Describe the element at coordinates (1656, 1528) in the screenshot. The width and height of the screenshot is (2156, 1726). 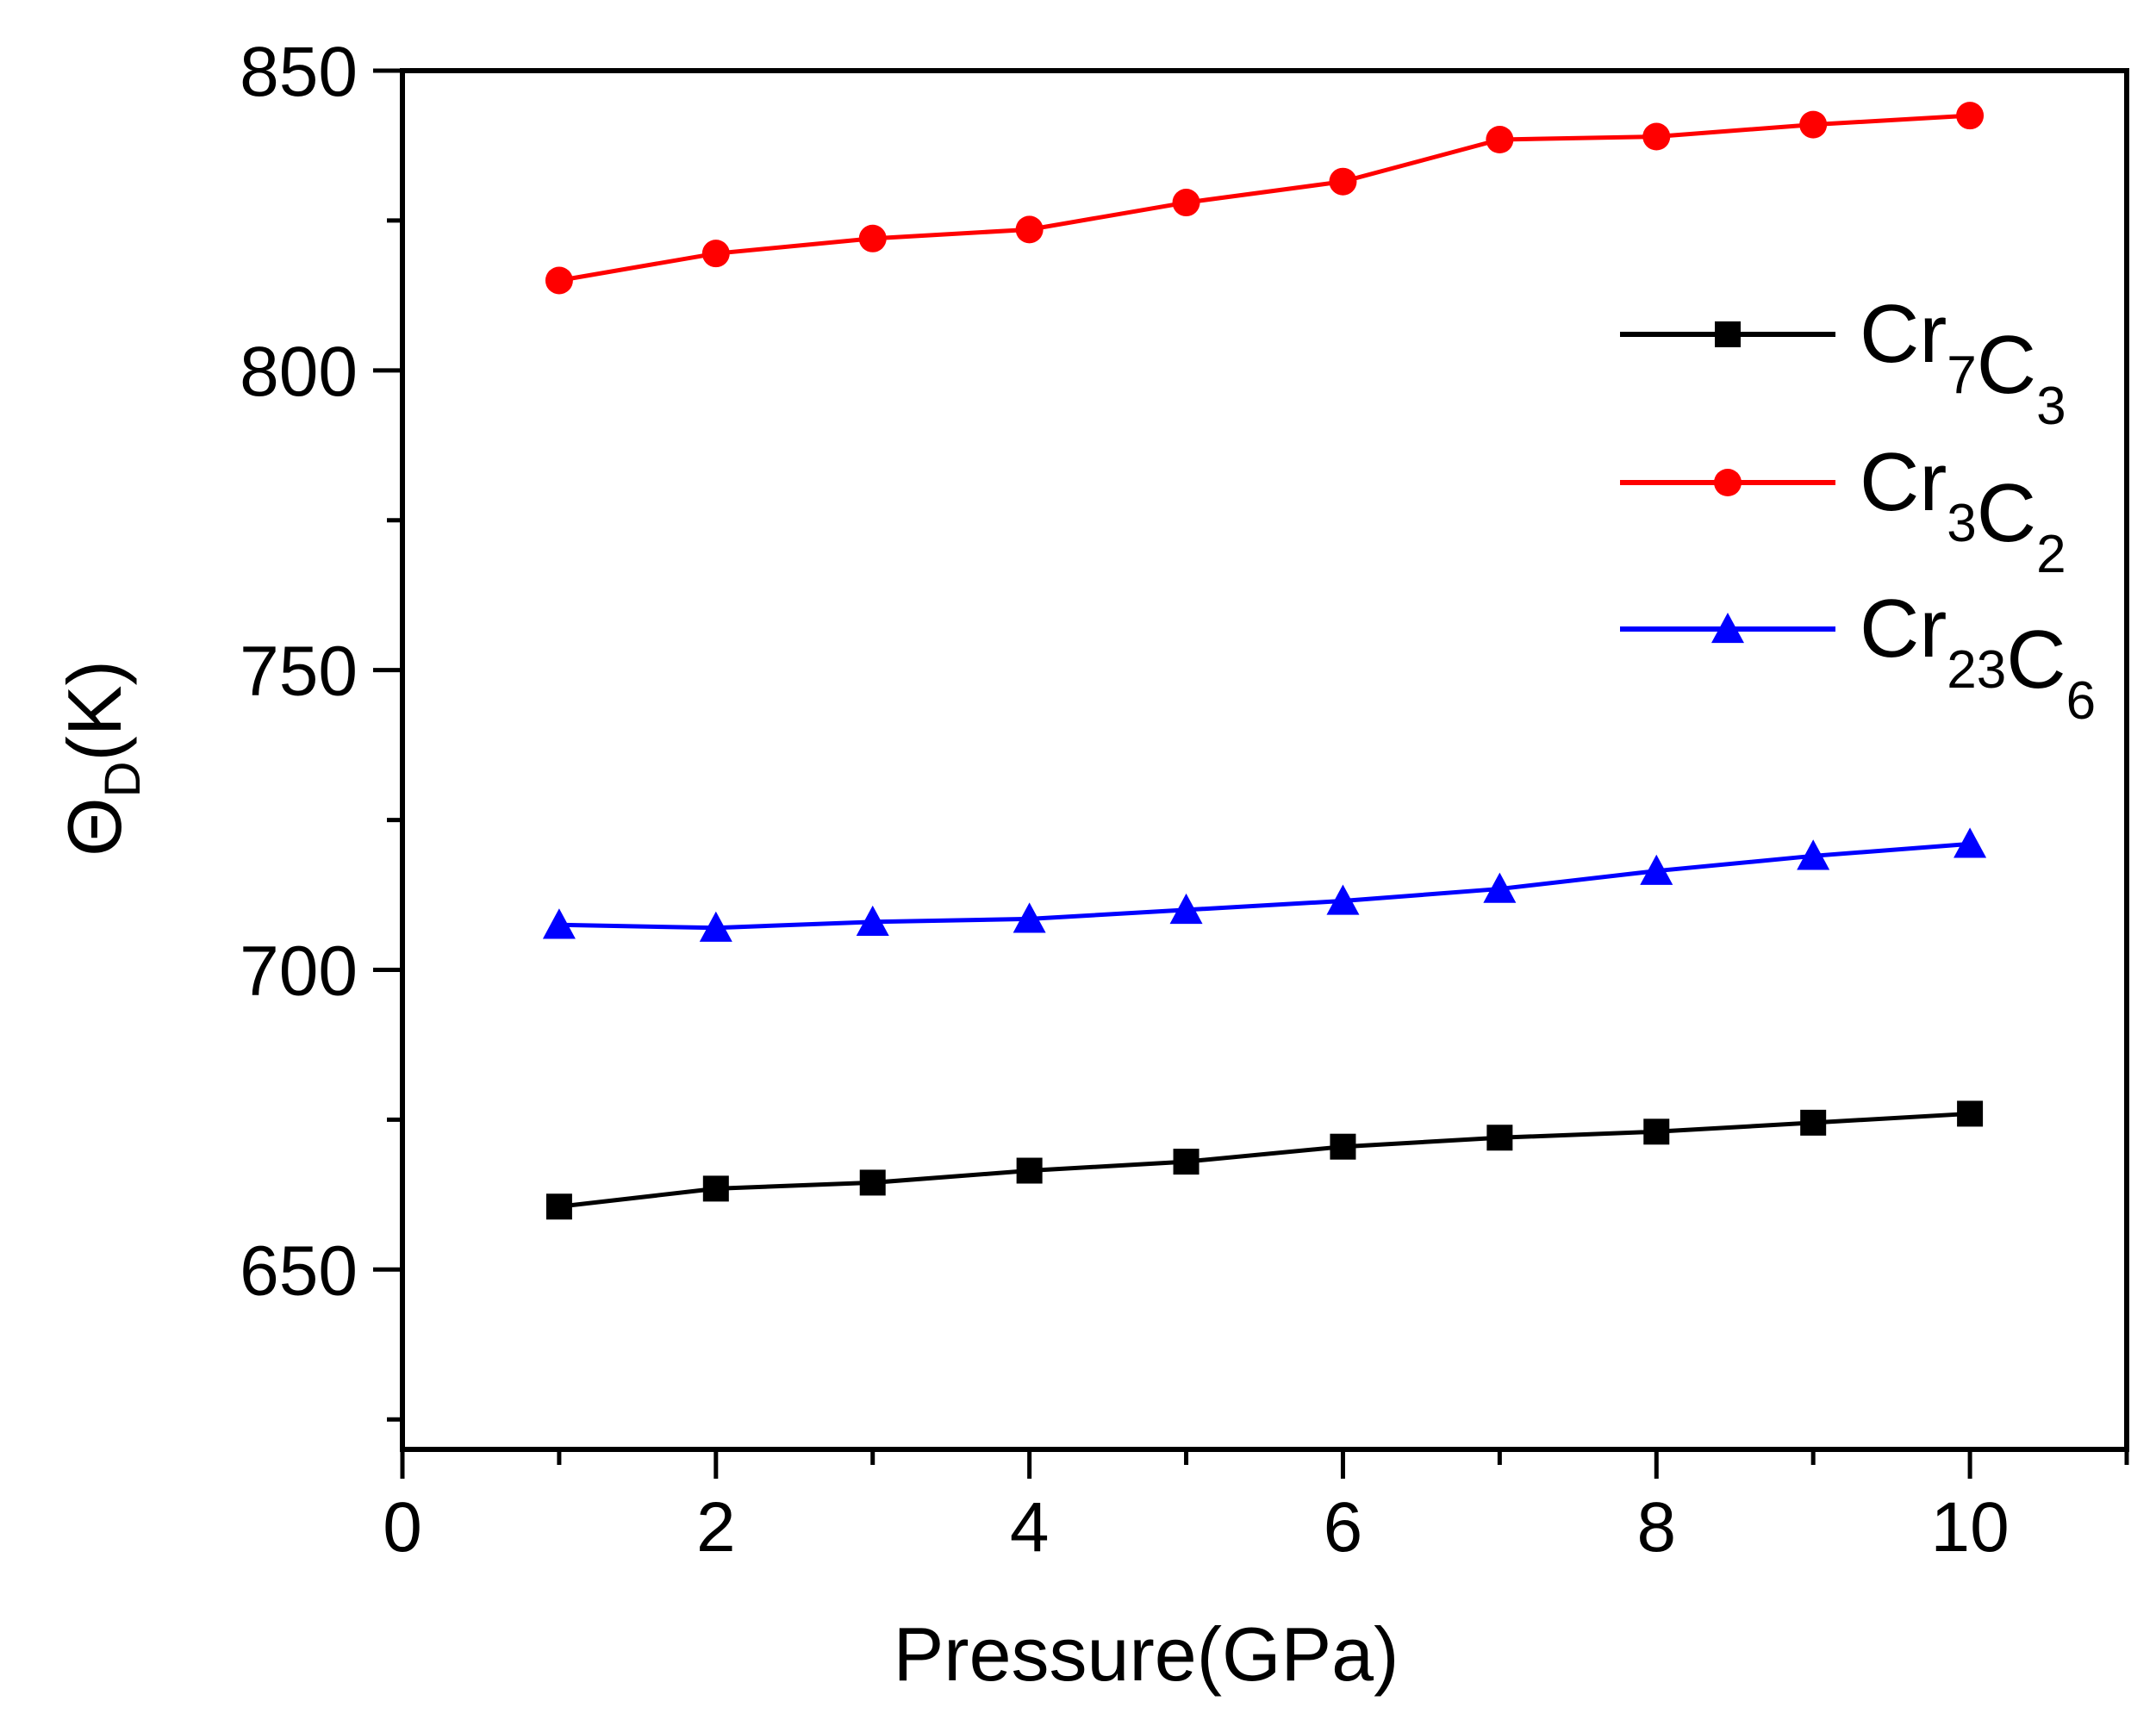
I see `x-tick-label: 8` at that location.